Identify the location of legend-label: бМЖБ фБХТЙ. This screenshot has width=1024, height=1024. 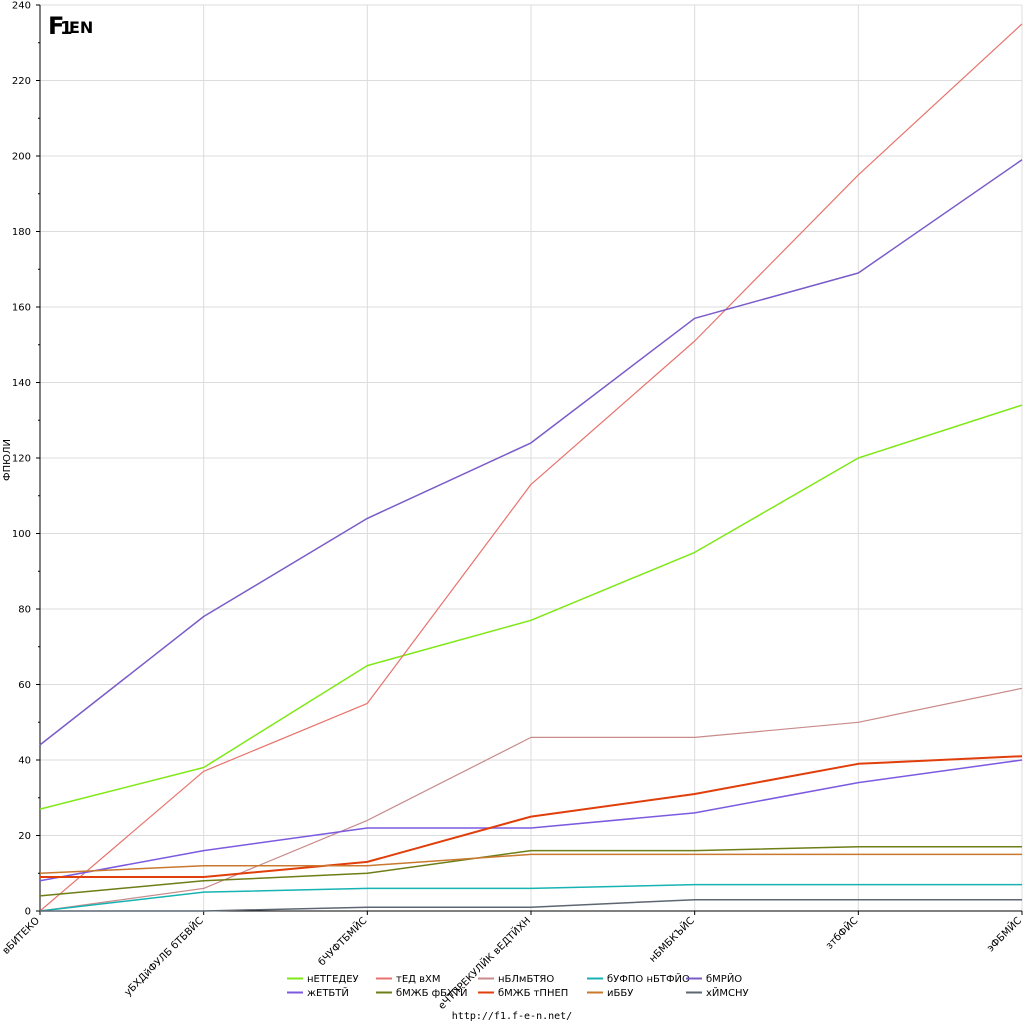
(431, 992).